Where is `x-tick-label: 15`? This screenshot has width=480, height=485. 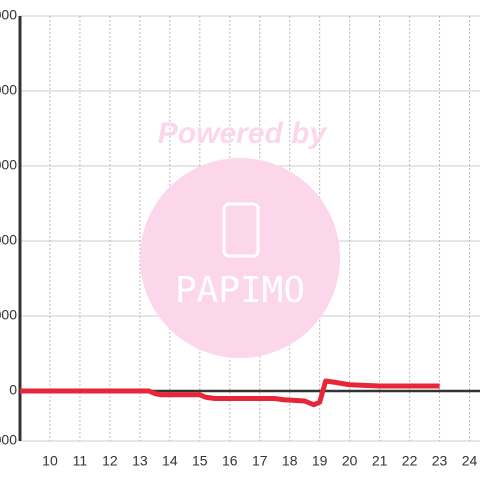 x-tick-label: 15 is located at coordinates (200, 461).